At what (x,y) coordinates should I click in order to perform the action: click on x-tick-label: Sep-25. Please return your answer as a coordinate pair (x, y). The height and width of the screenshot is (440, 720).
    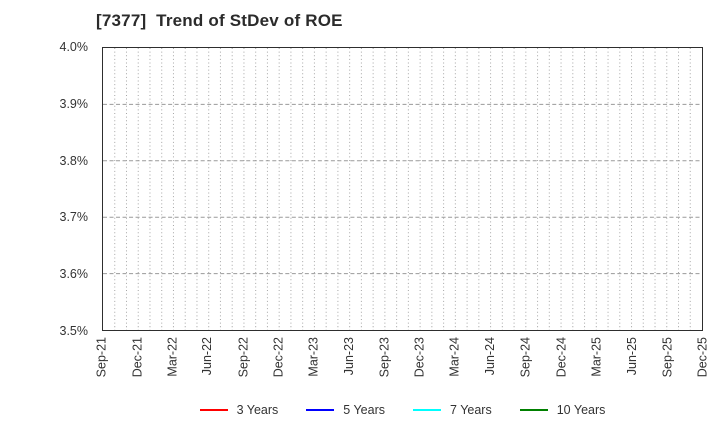
    Looking at the image, I should click on (667, 357).